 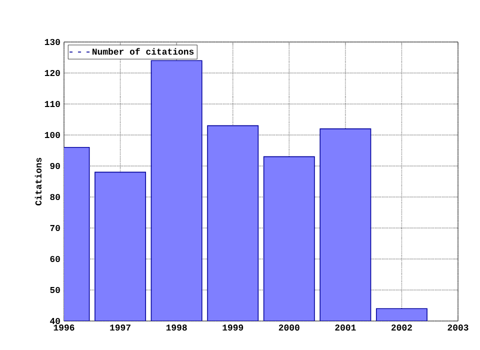 What do you see at coordinates (55, 166) in the screenshot?
I see `y-tick-label: 90` at bounding box center [55, 166].